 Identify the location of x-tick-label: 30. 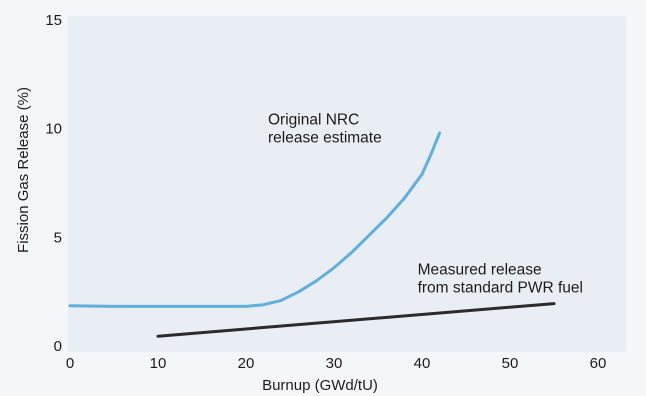
(334, 363).